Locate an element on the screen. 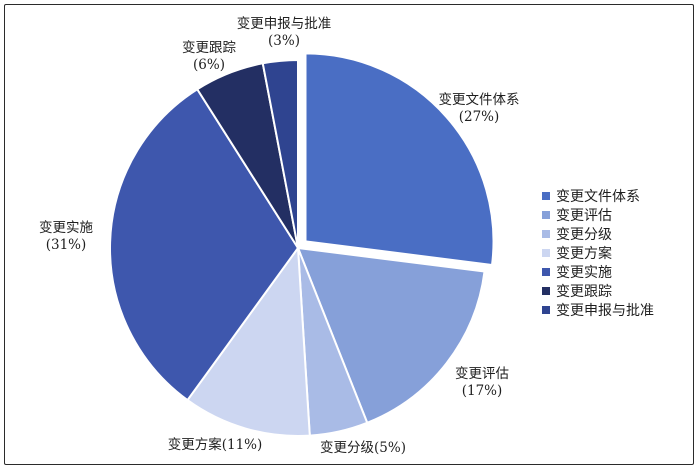 This screenshot has width=700, height=471. slice-label-change-declaration-approval: 变更申报与批准 (3%) is located at coordinates (284, 32).